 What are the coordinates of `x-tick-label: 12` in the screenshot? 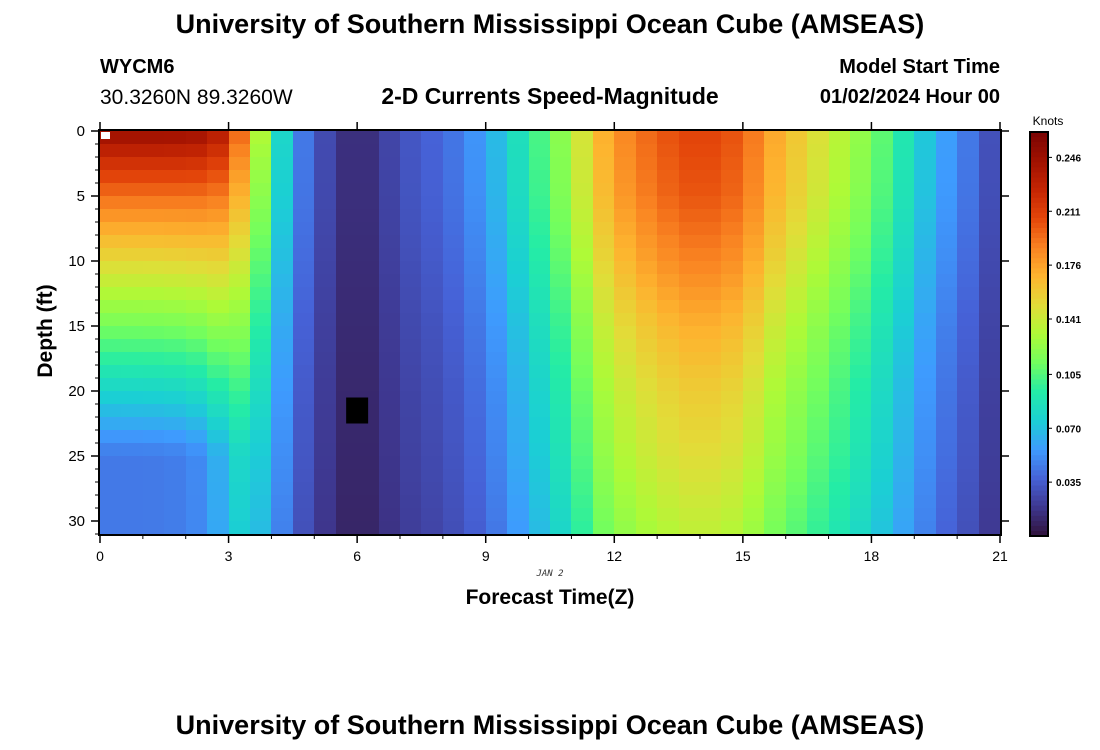 It's located at (614, 556).